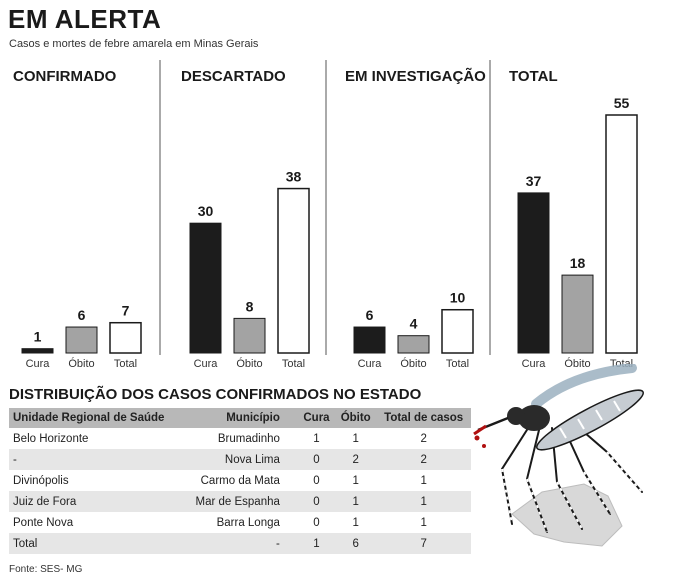 The image size is (675, 582). What do you see at coordinates (458, 298) in the screenshot?
I see `value-label: 10` at bounding box center [458, 298].